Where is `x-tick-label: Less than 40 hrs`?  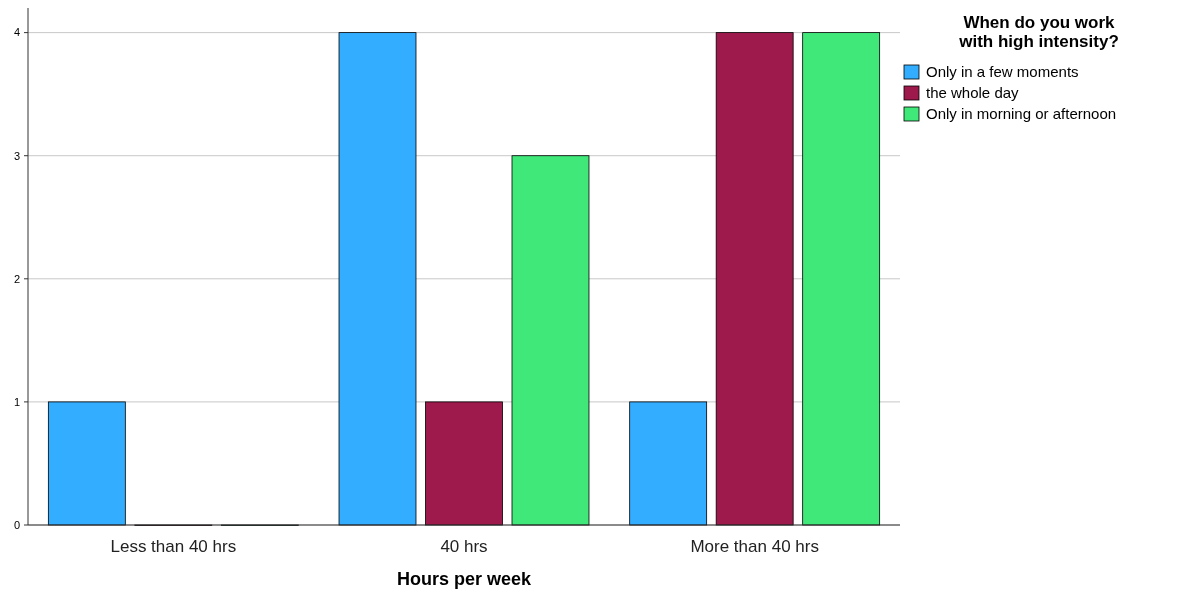 x-tick-label: Less than 40 hrs is located at coordinates (173, 546).